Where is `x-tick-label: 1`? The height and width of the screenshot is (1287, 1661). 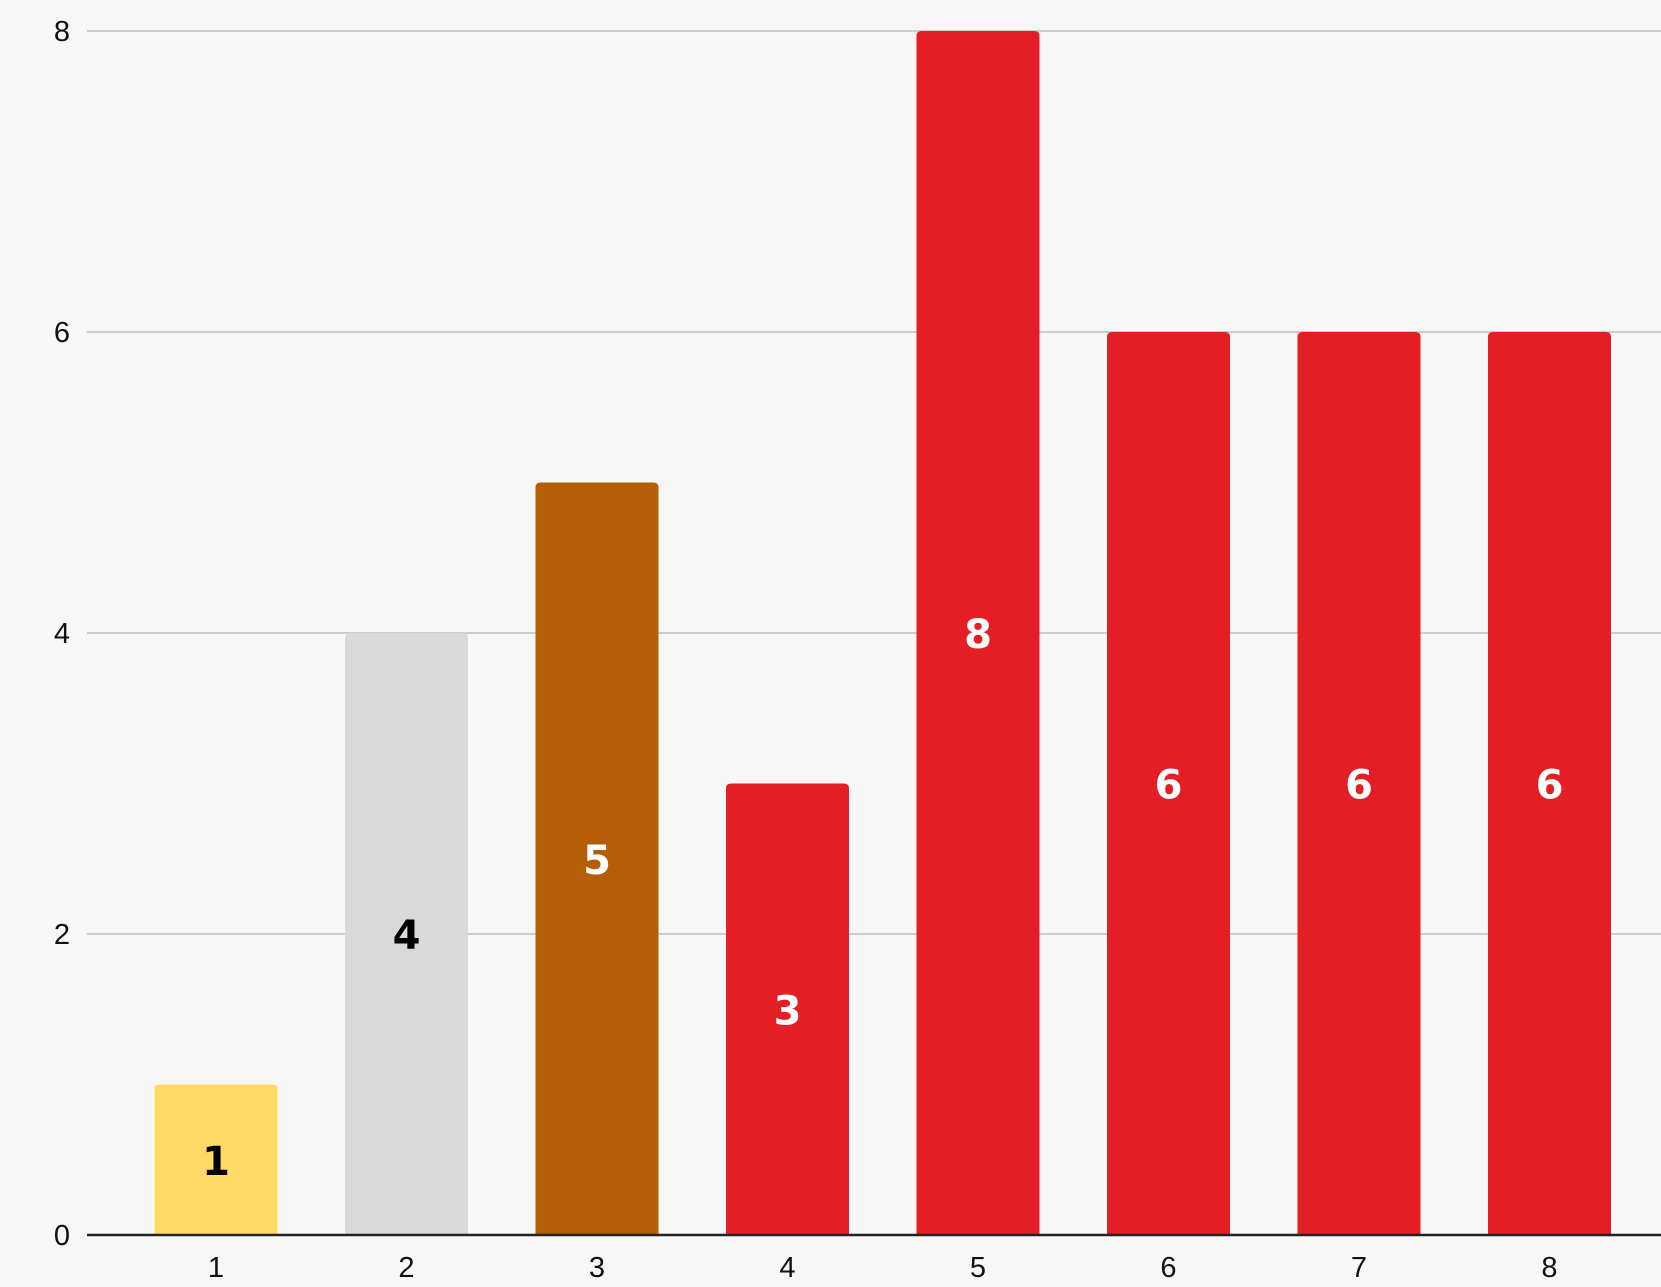
x-tick-label: 1 is located at coordinates (216, 1268).